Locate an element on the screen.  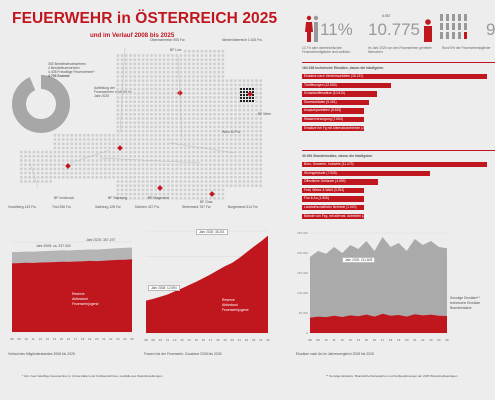
brand-bar: Wohngebäude (7.926) is located at coordinates (366, 173).